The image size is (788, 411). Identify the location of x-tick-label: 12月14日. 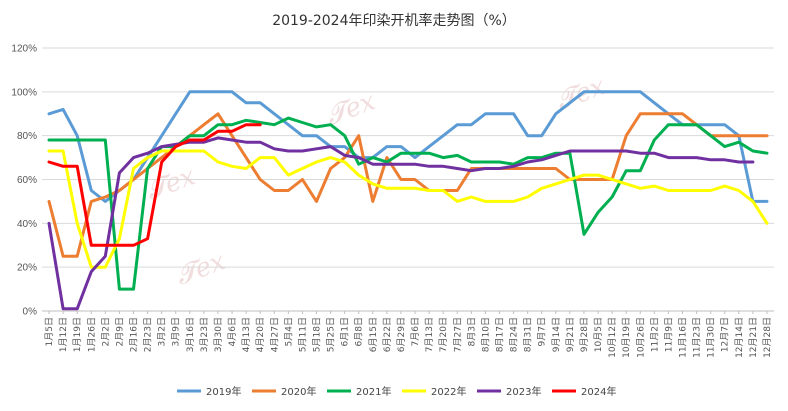
(739, 337).